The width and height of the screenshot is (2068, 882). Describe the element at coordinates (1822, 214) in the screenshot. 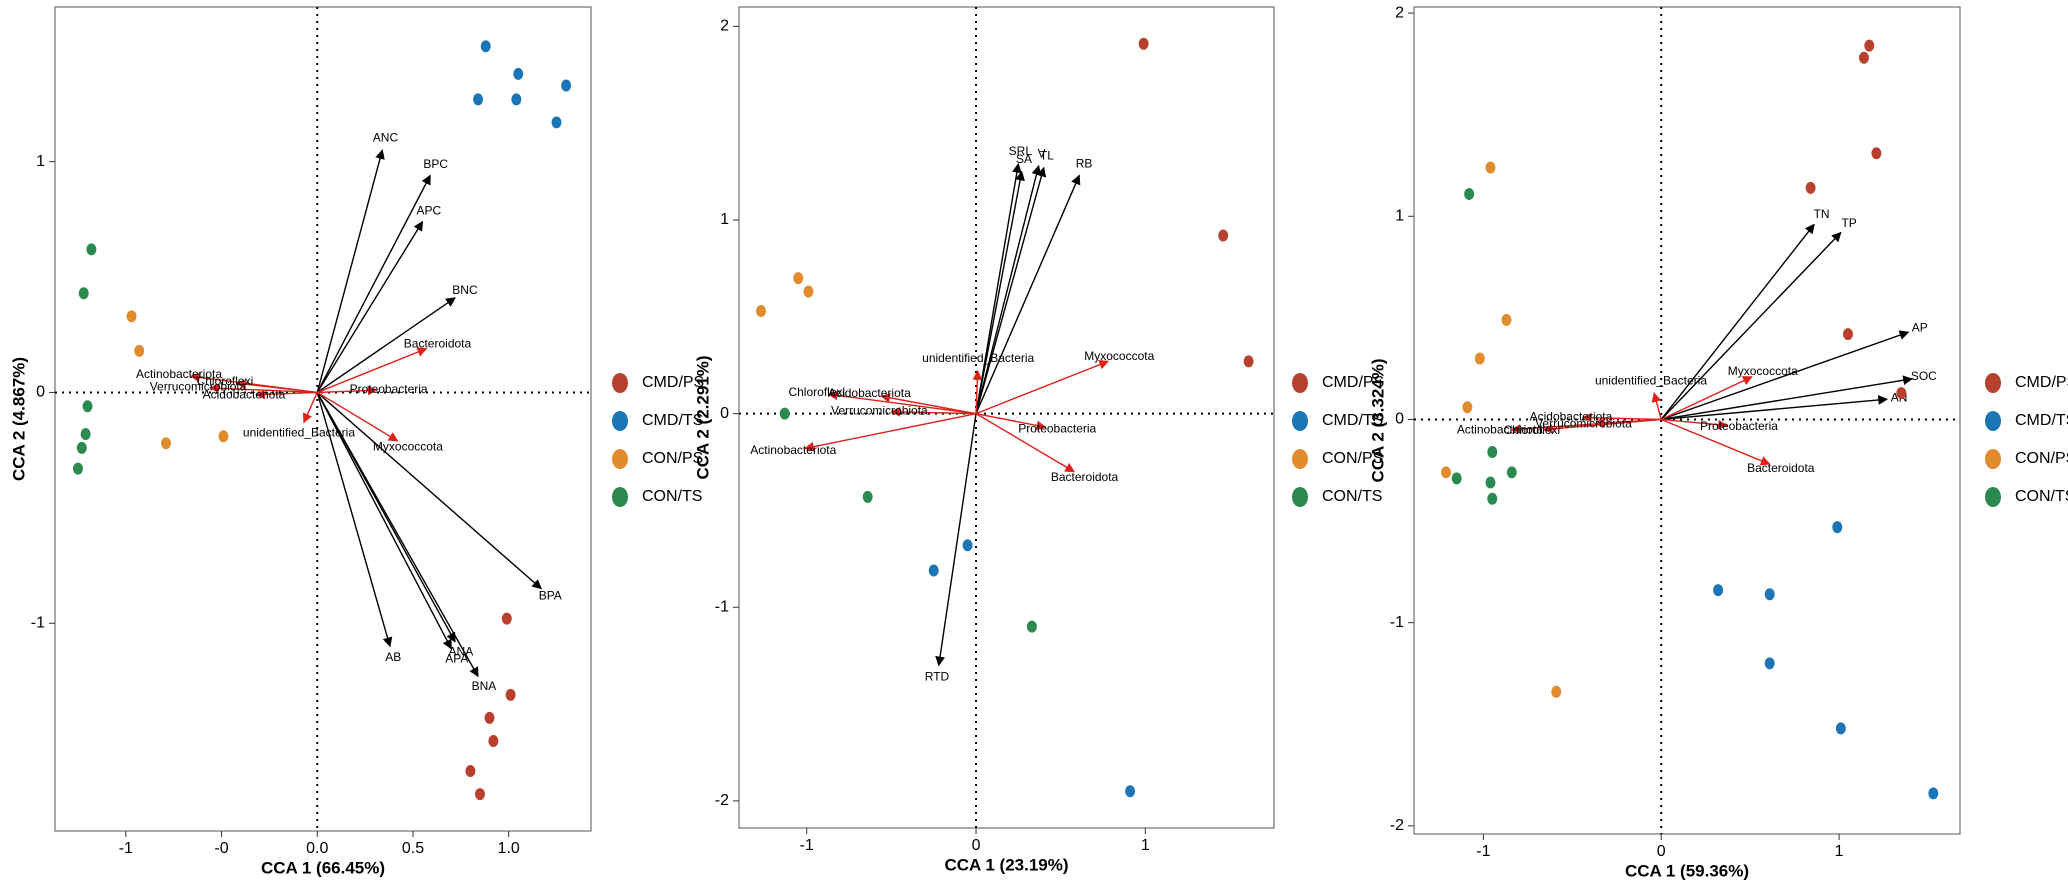

I see `vector-label: TN` at that location.